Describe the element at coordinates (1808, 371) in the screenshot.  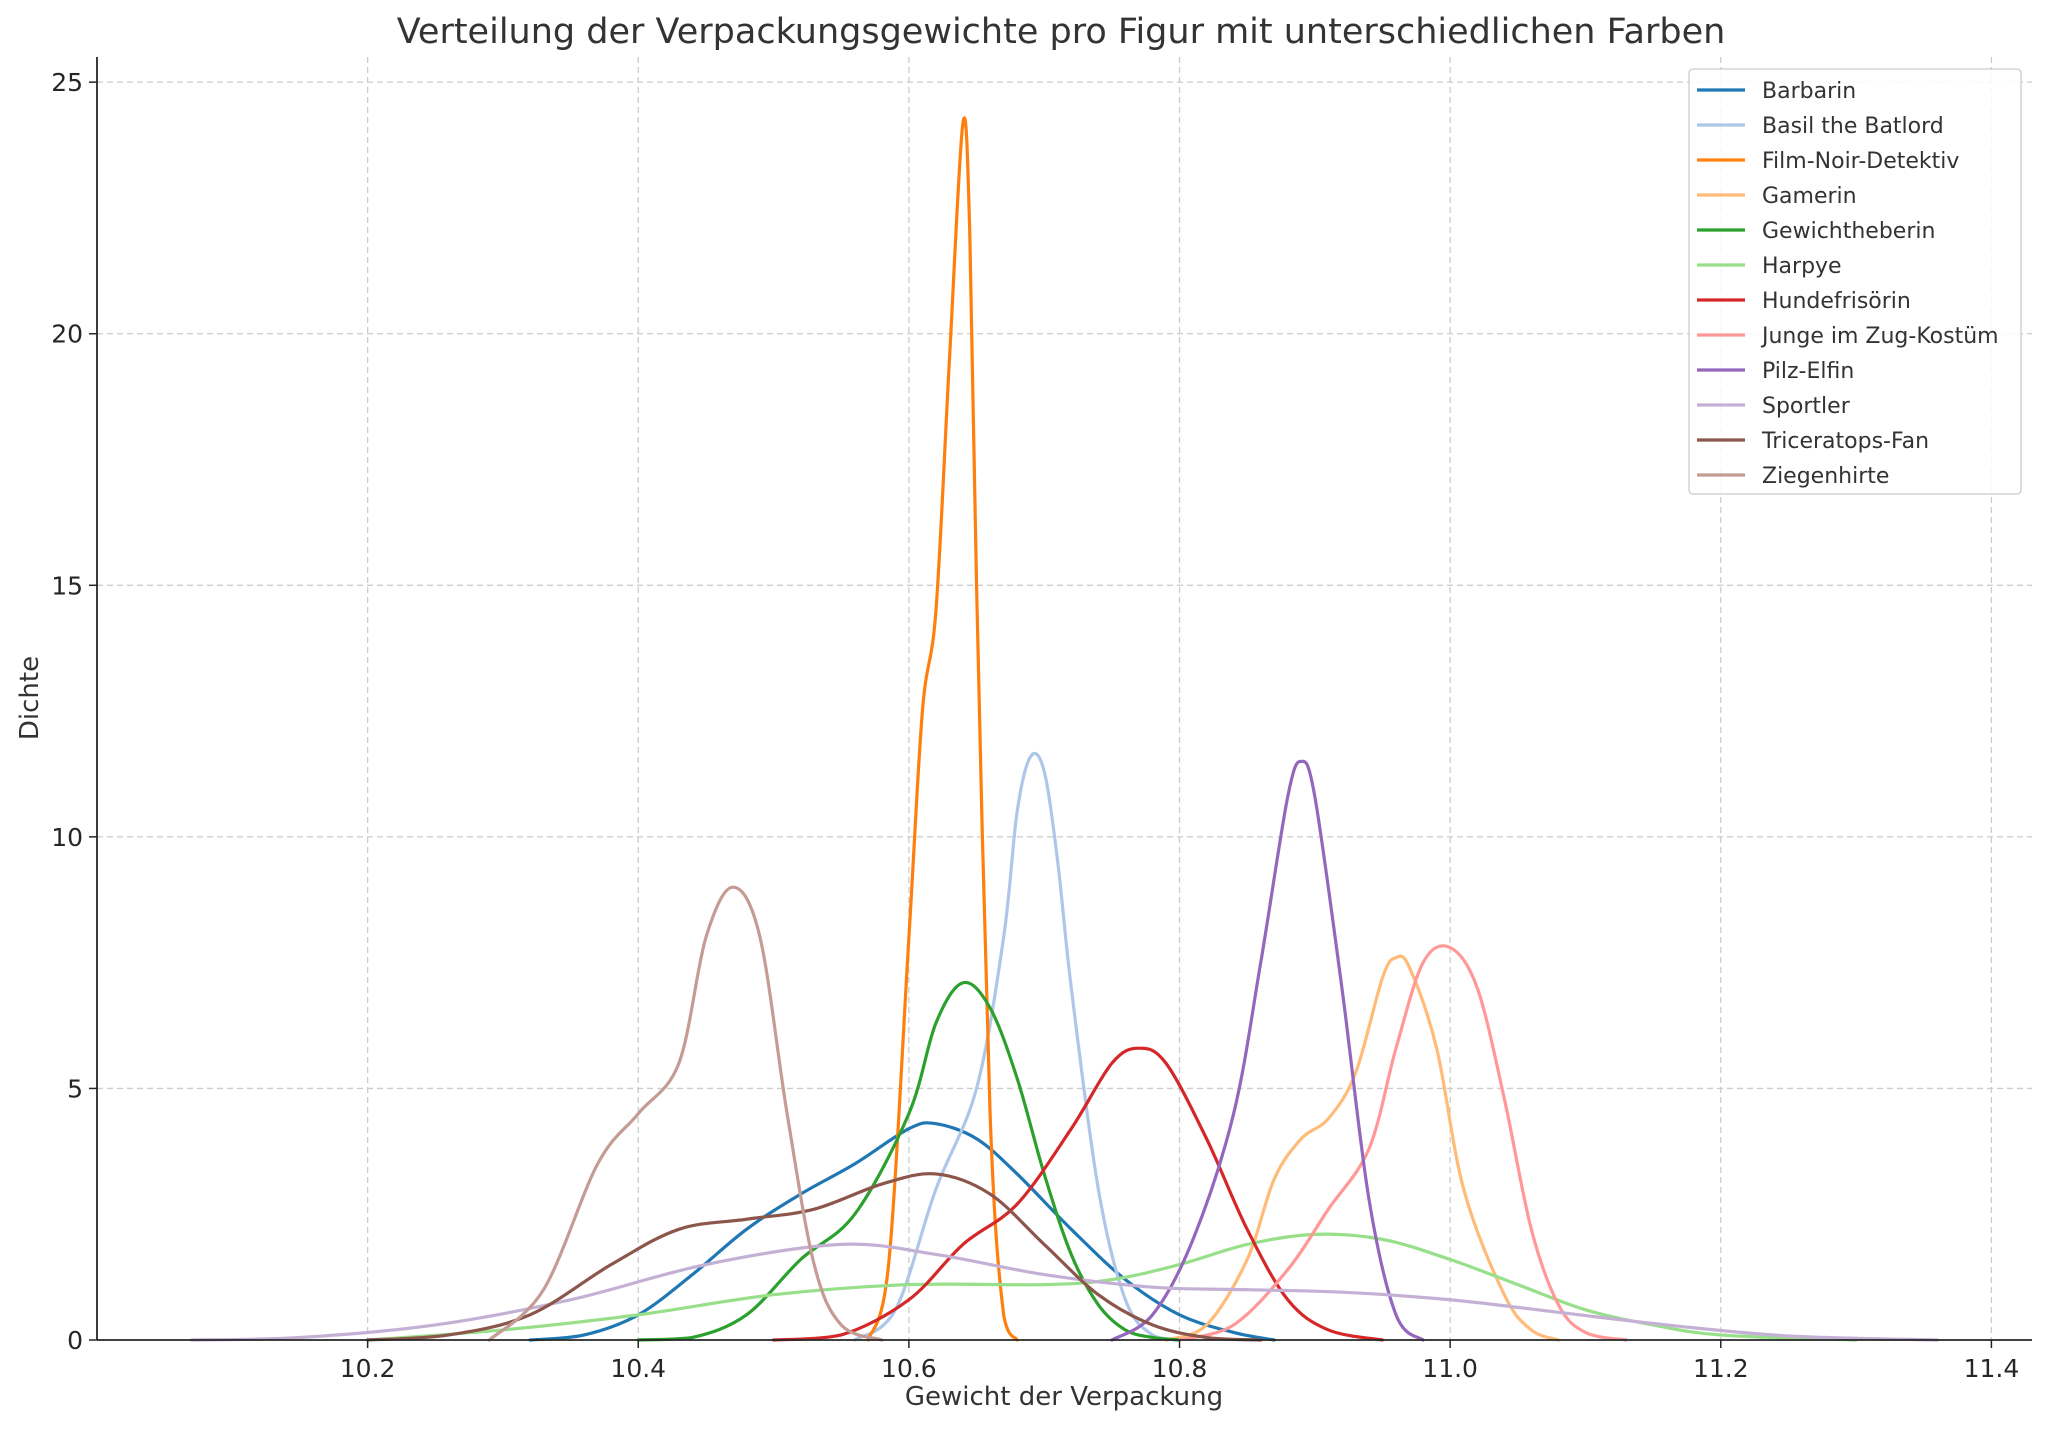
I see `legend-label-pilz-elfin: Pilz-Elfin` at that location.